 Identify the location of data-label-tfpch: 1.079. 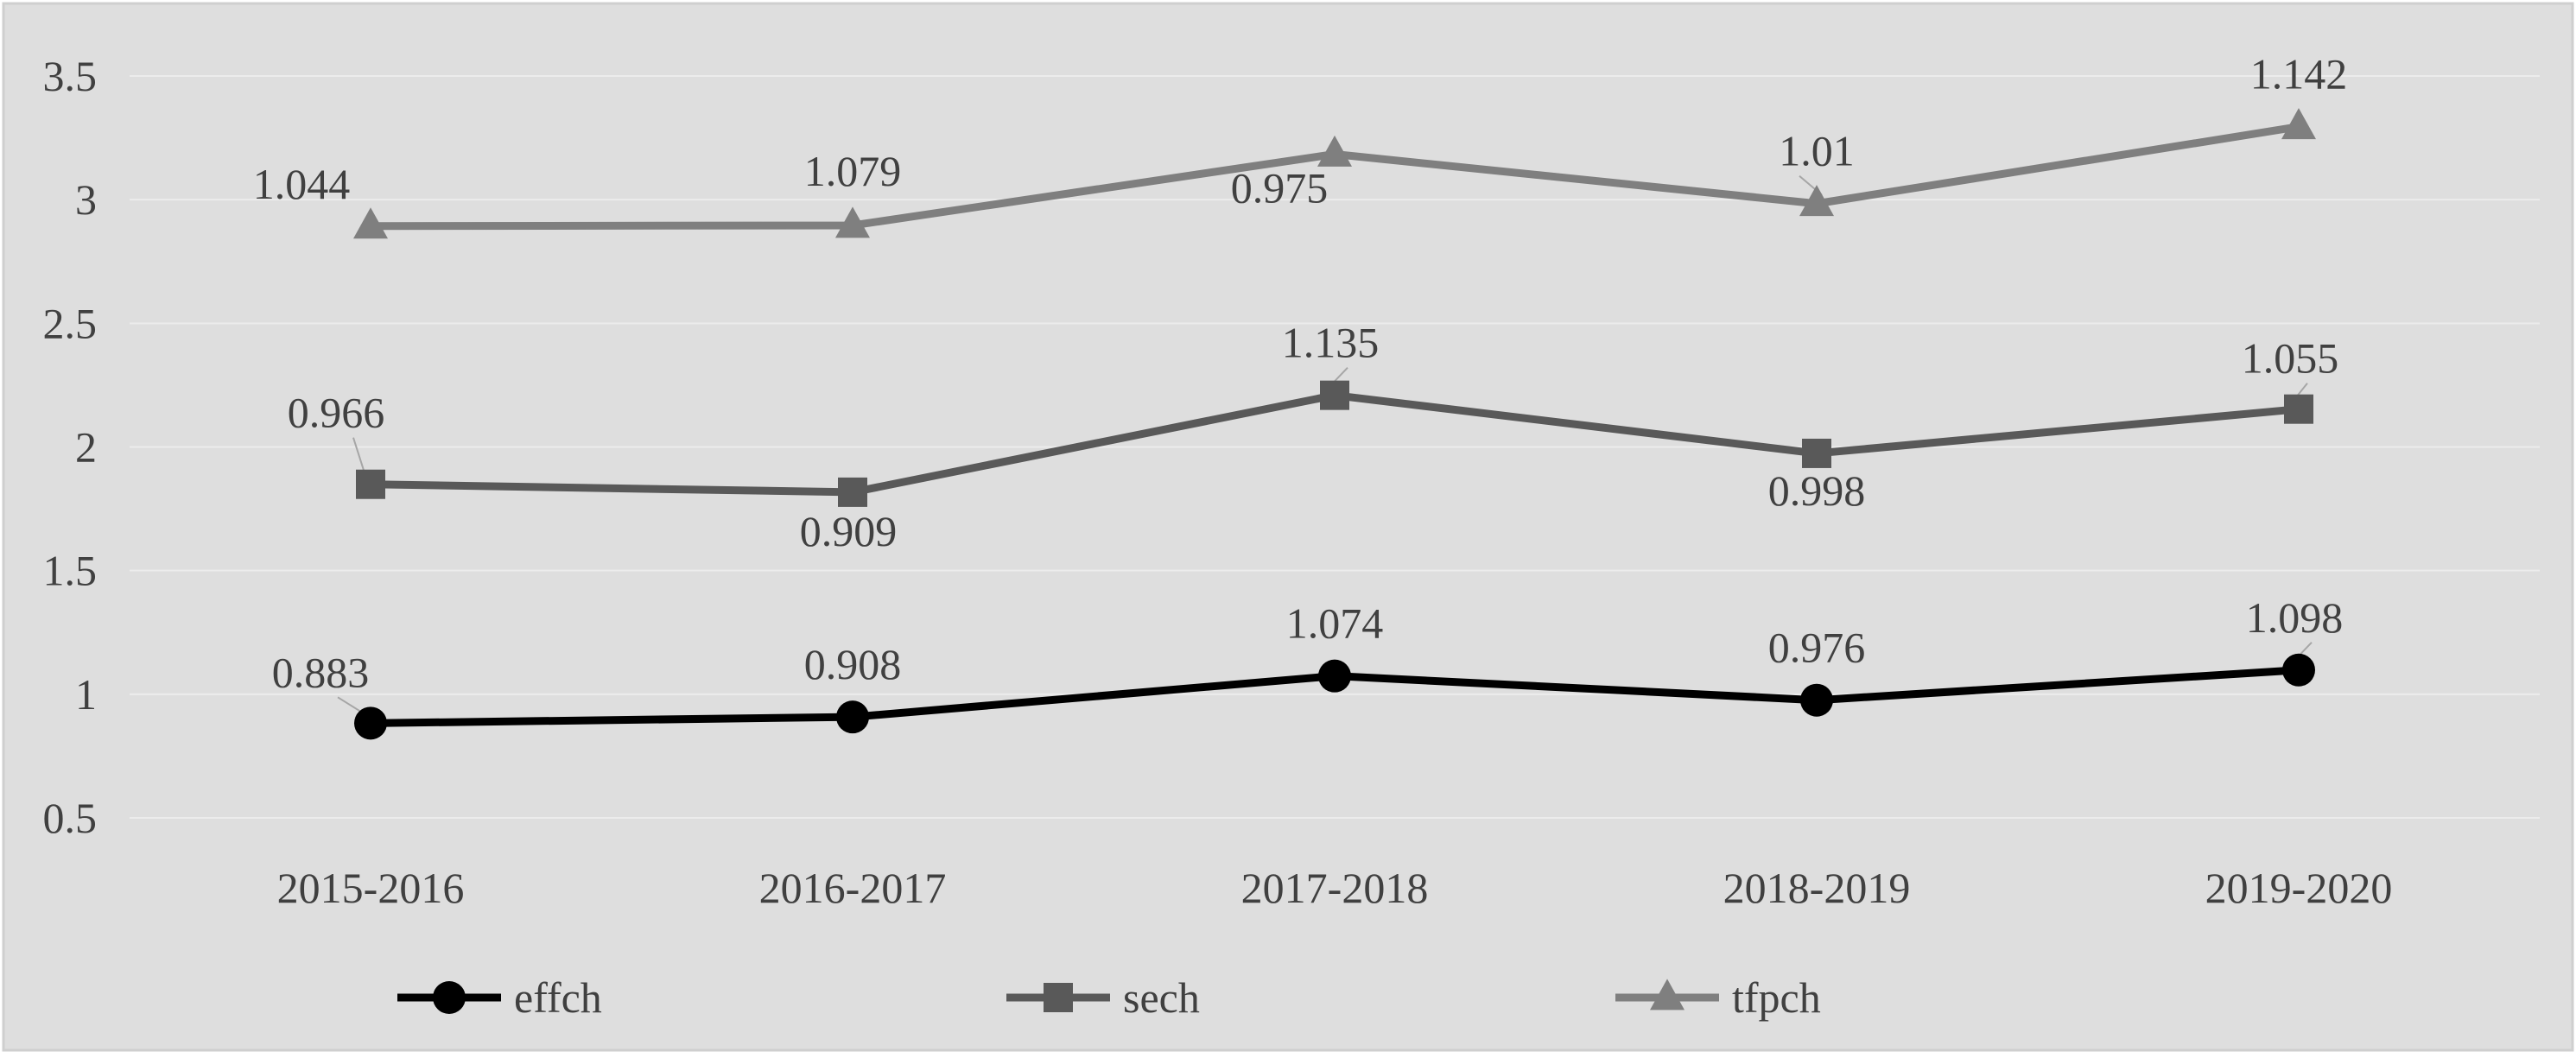
(853, 171).